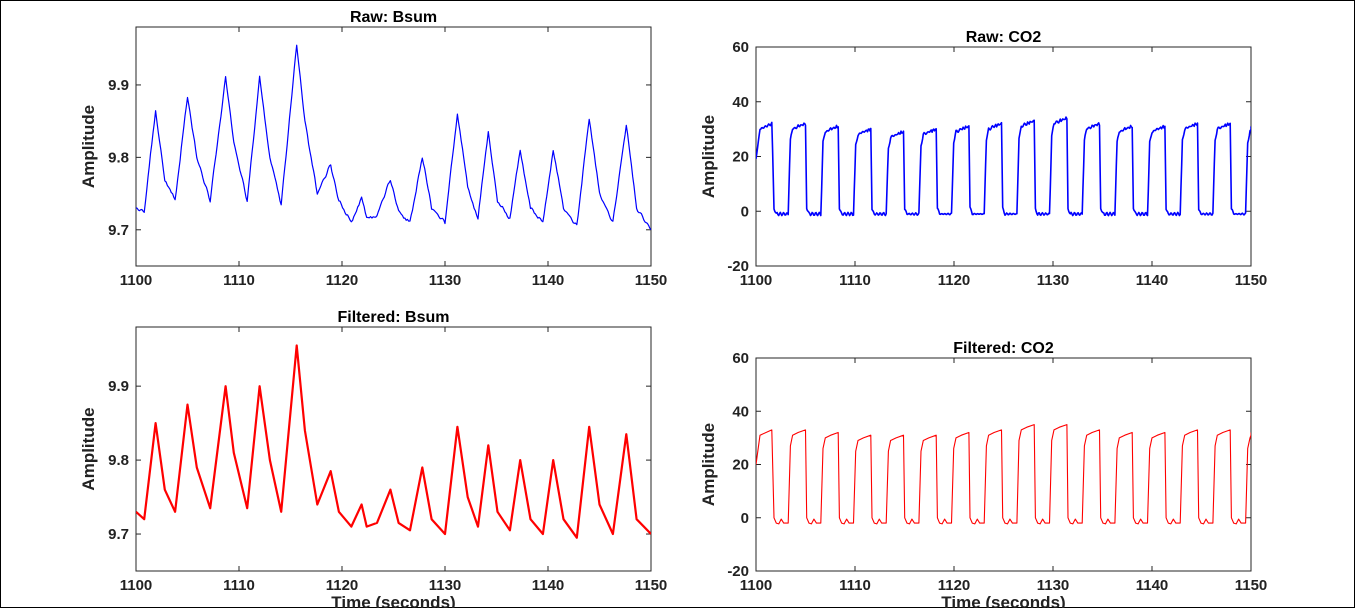  I want to click on chart-title: Filtered: CO2, so click(1003, 348).